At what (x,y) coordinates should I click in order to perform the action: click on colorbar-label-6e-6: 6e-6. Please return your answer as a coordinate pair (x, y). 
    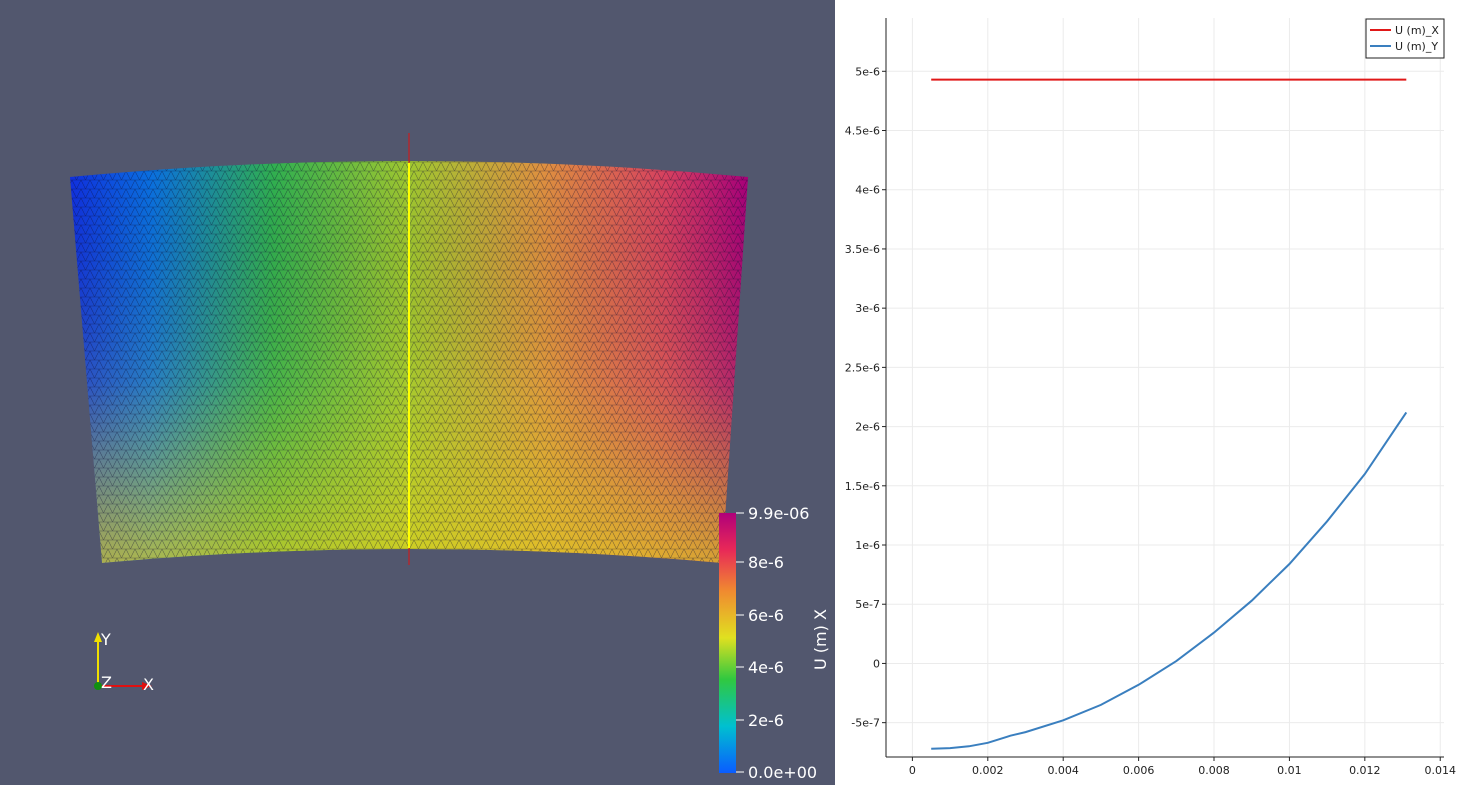
    Looking at the image, I should click on (766, 615).